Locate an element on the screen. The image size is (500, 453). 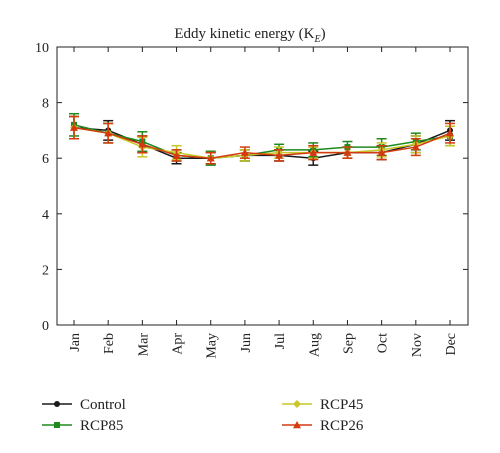
legend-item-rcp85: RCP85 is located at coordinates (82, 426).